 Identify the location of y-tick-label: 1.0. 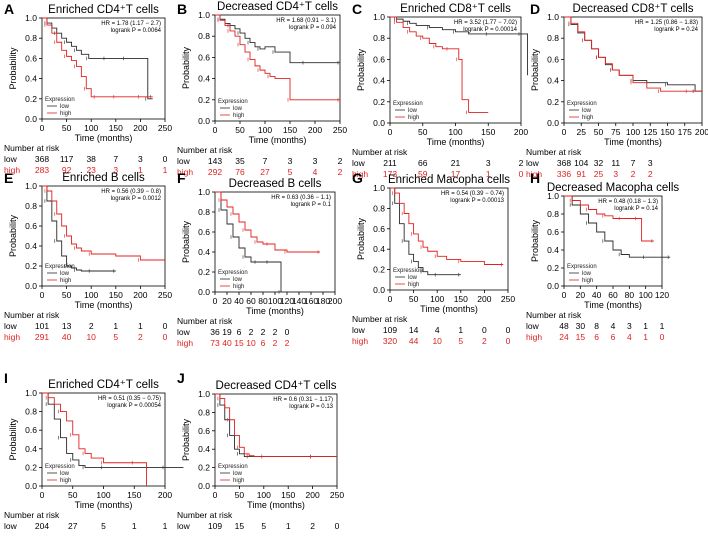
(31, 393).